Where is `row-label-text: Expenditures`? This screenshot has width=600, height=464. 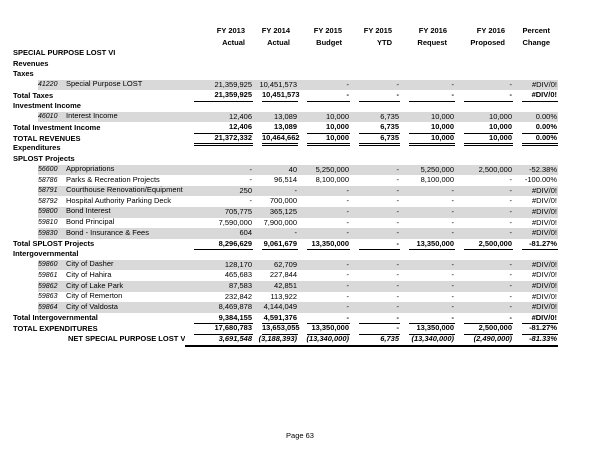 row-label-text: Expenditures is located at coordinates (37, 148).